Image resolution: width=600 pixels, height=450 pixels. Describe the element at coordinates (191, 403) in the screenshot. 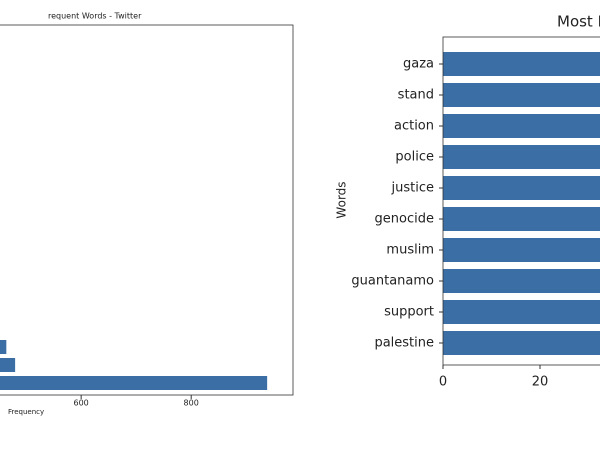

I see `x-tick-label: 800` at that location.